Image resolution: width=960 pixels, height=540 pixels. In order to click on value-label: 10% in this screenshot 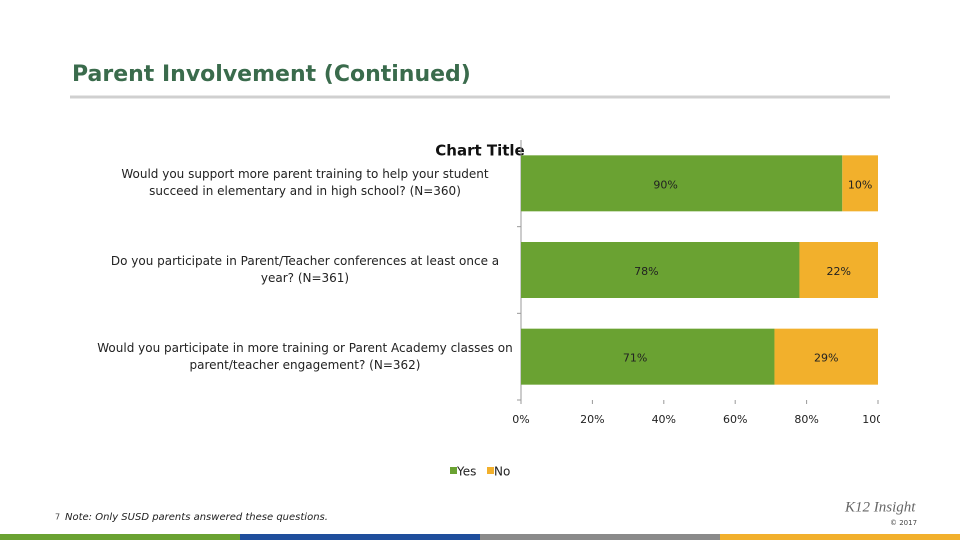, I will do `click(860, 184)`.